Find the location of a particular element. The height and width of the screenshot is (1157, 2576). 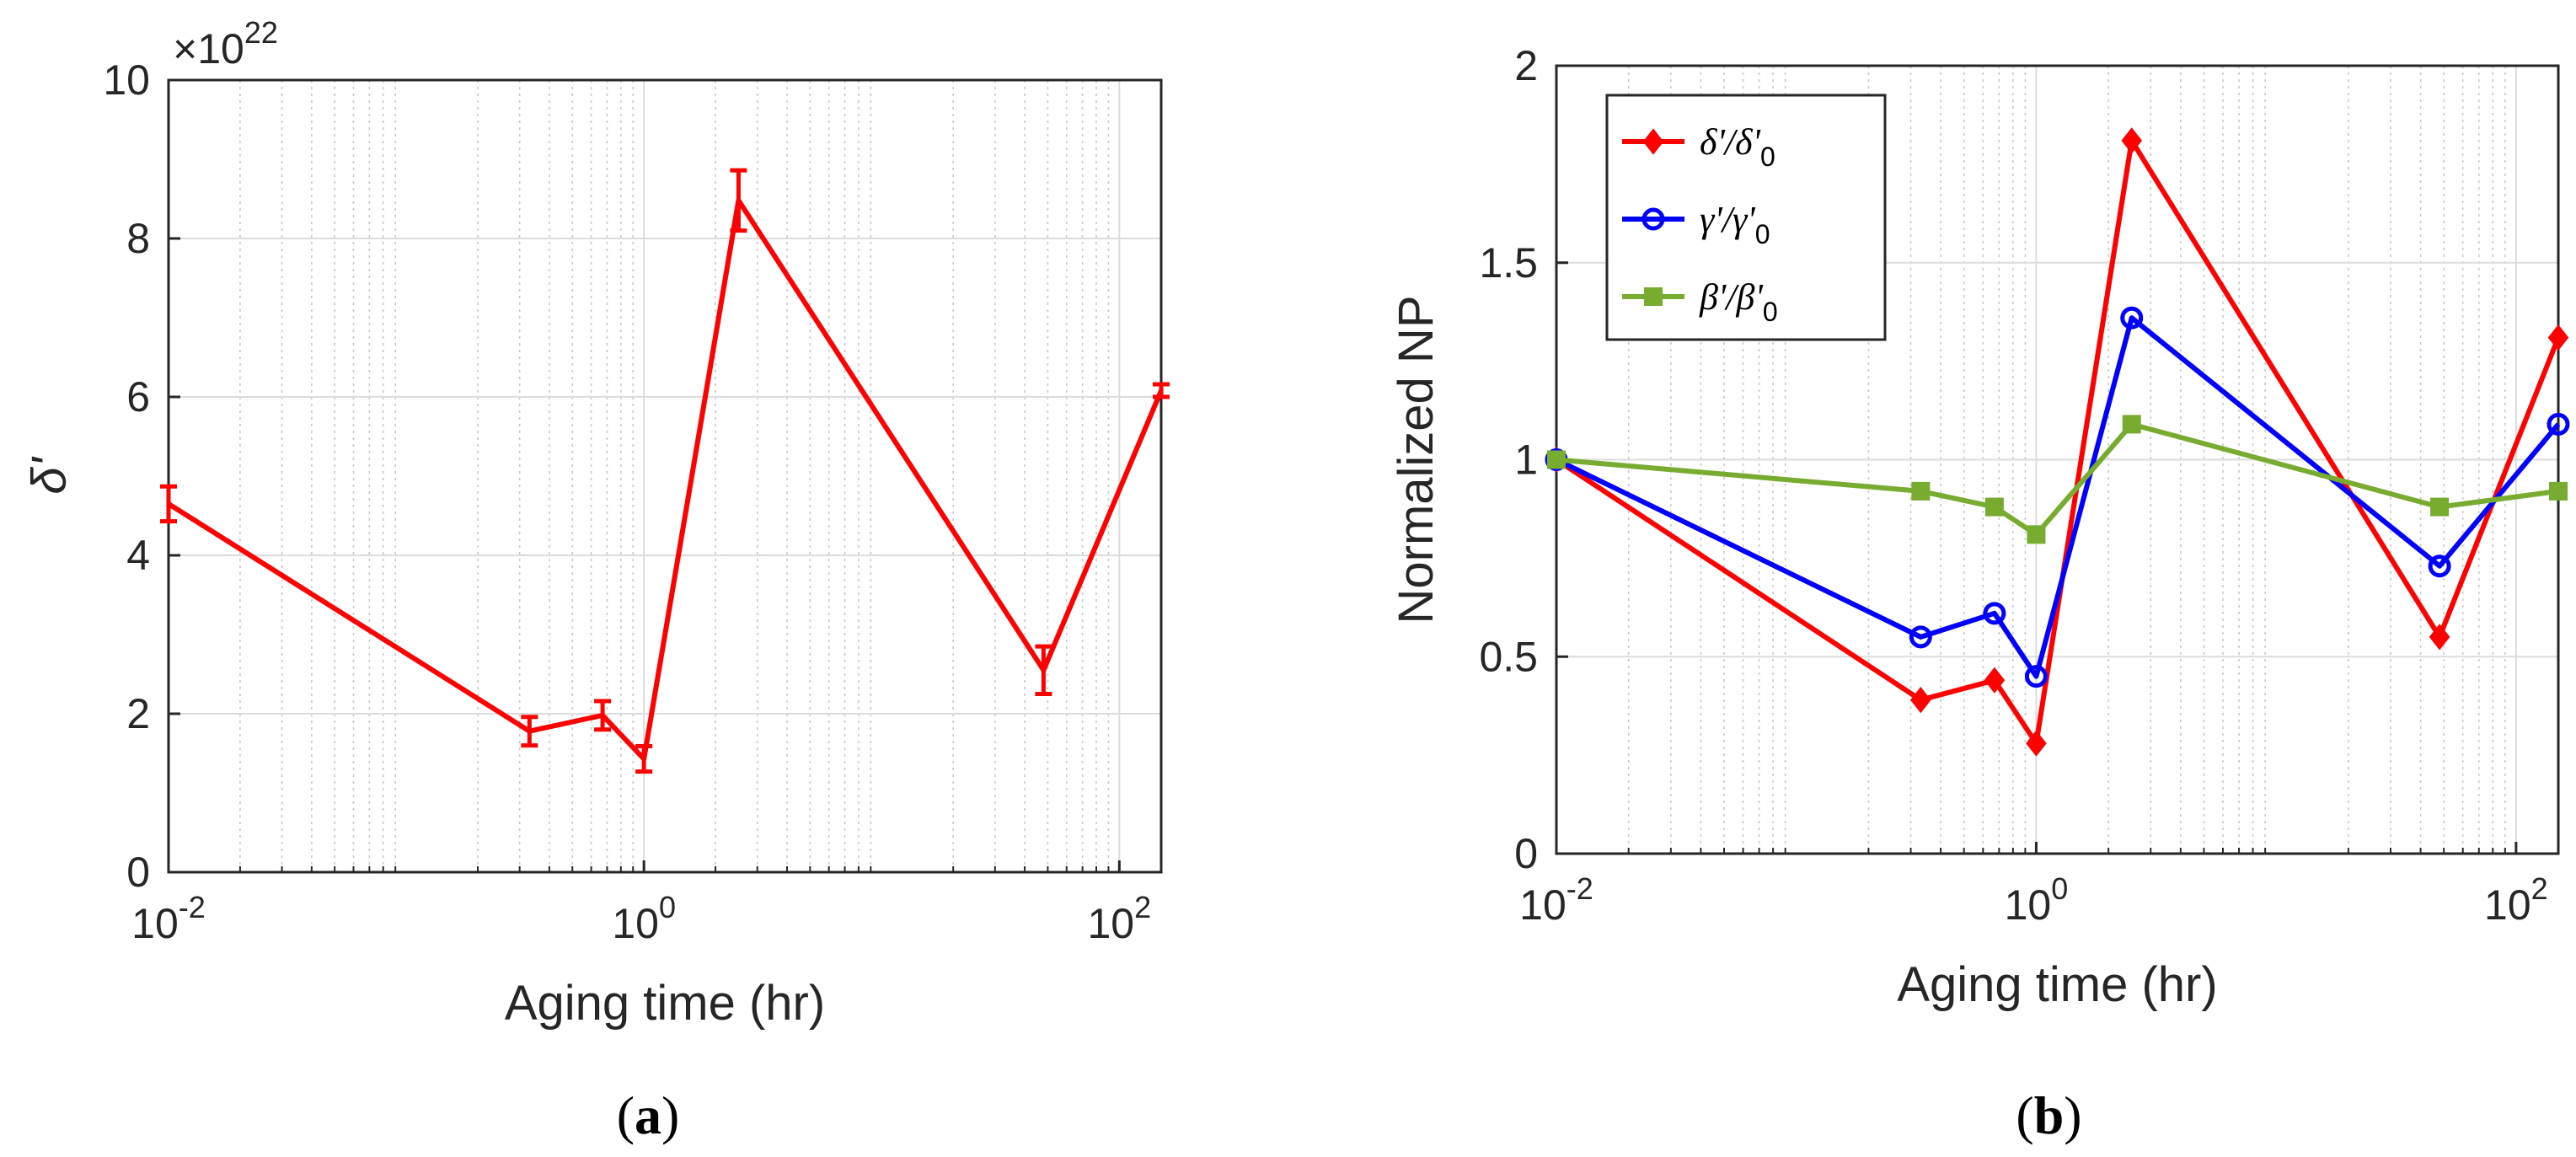

y-axis-label: Normalized NP is located at coordinates (1416, 460).